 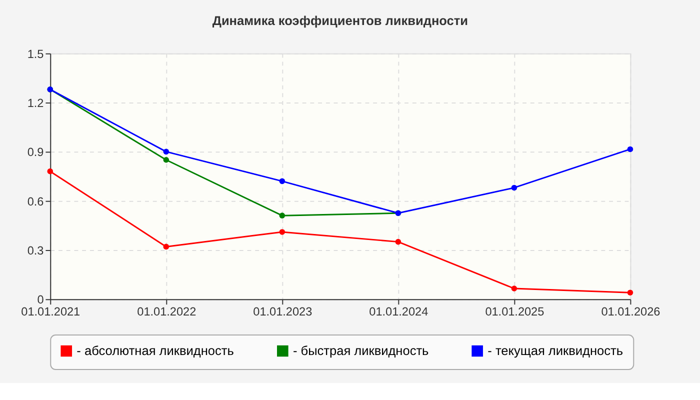 I want to click on legend-label: - абсолютная ликвидность, so click(x=155, y=350).